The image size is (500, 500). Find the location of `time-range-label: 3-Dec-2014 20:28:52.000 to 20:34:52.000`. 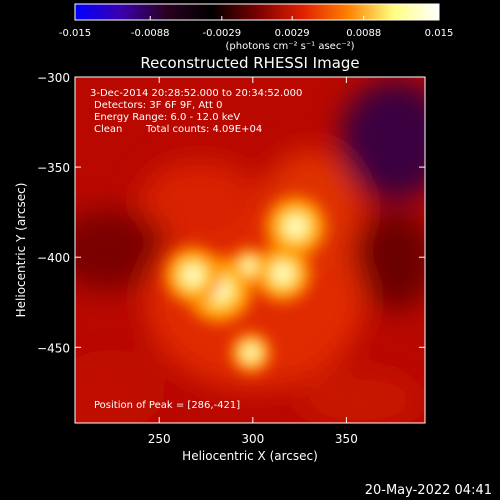

time-range-label: 3-Dec-2014 20:28:52.000 to 20:34:52.000 is located at coordinates (196, 93).